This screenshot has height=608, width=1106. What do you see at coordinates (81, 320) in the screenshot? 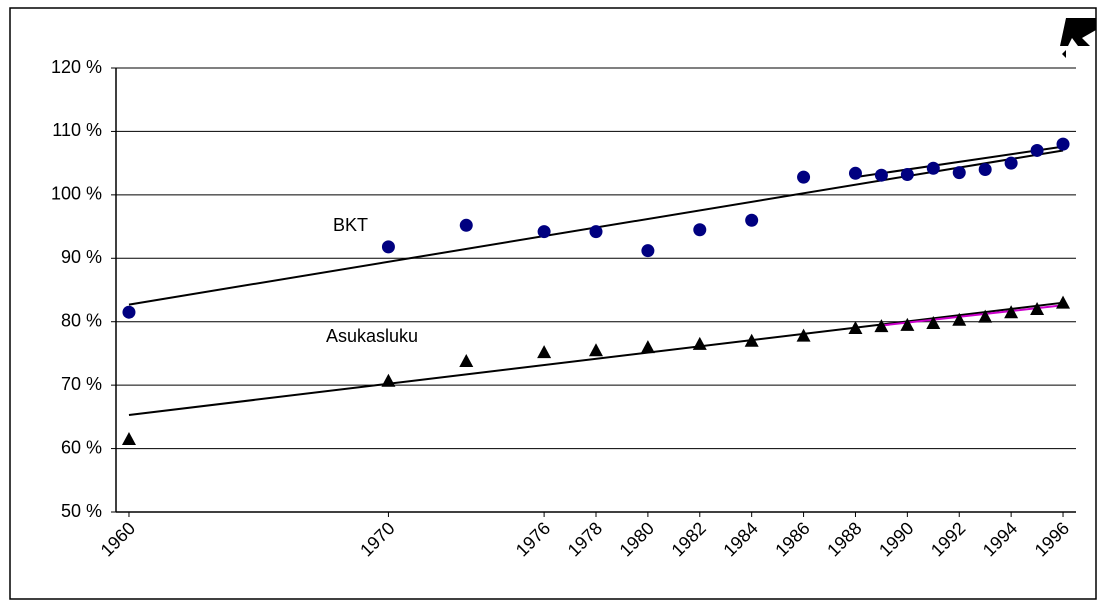
I see `y-tick-label: 80 %` at bounding box center [81, 320].